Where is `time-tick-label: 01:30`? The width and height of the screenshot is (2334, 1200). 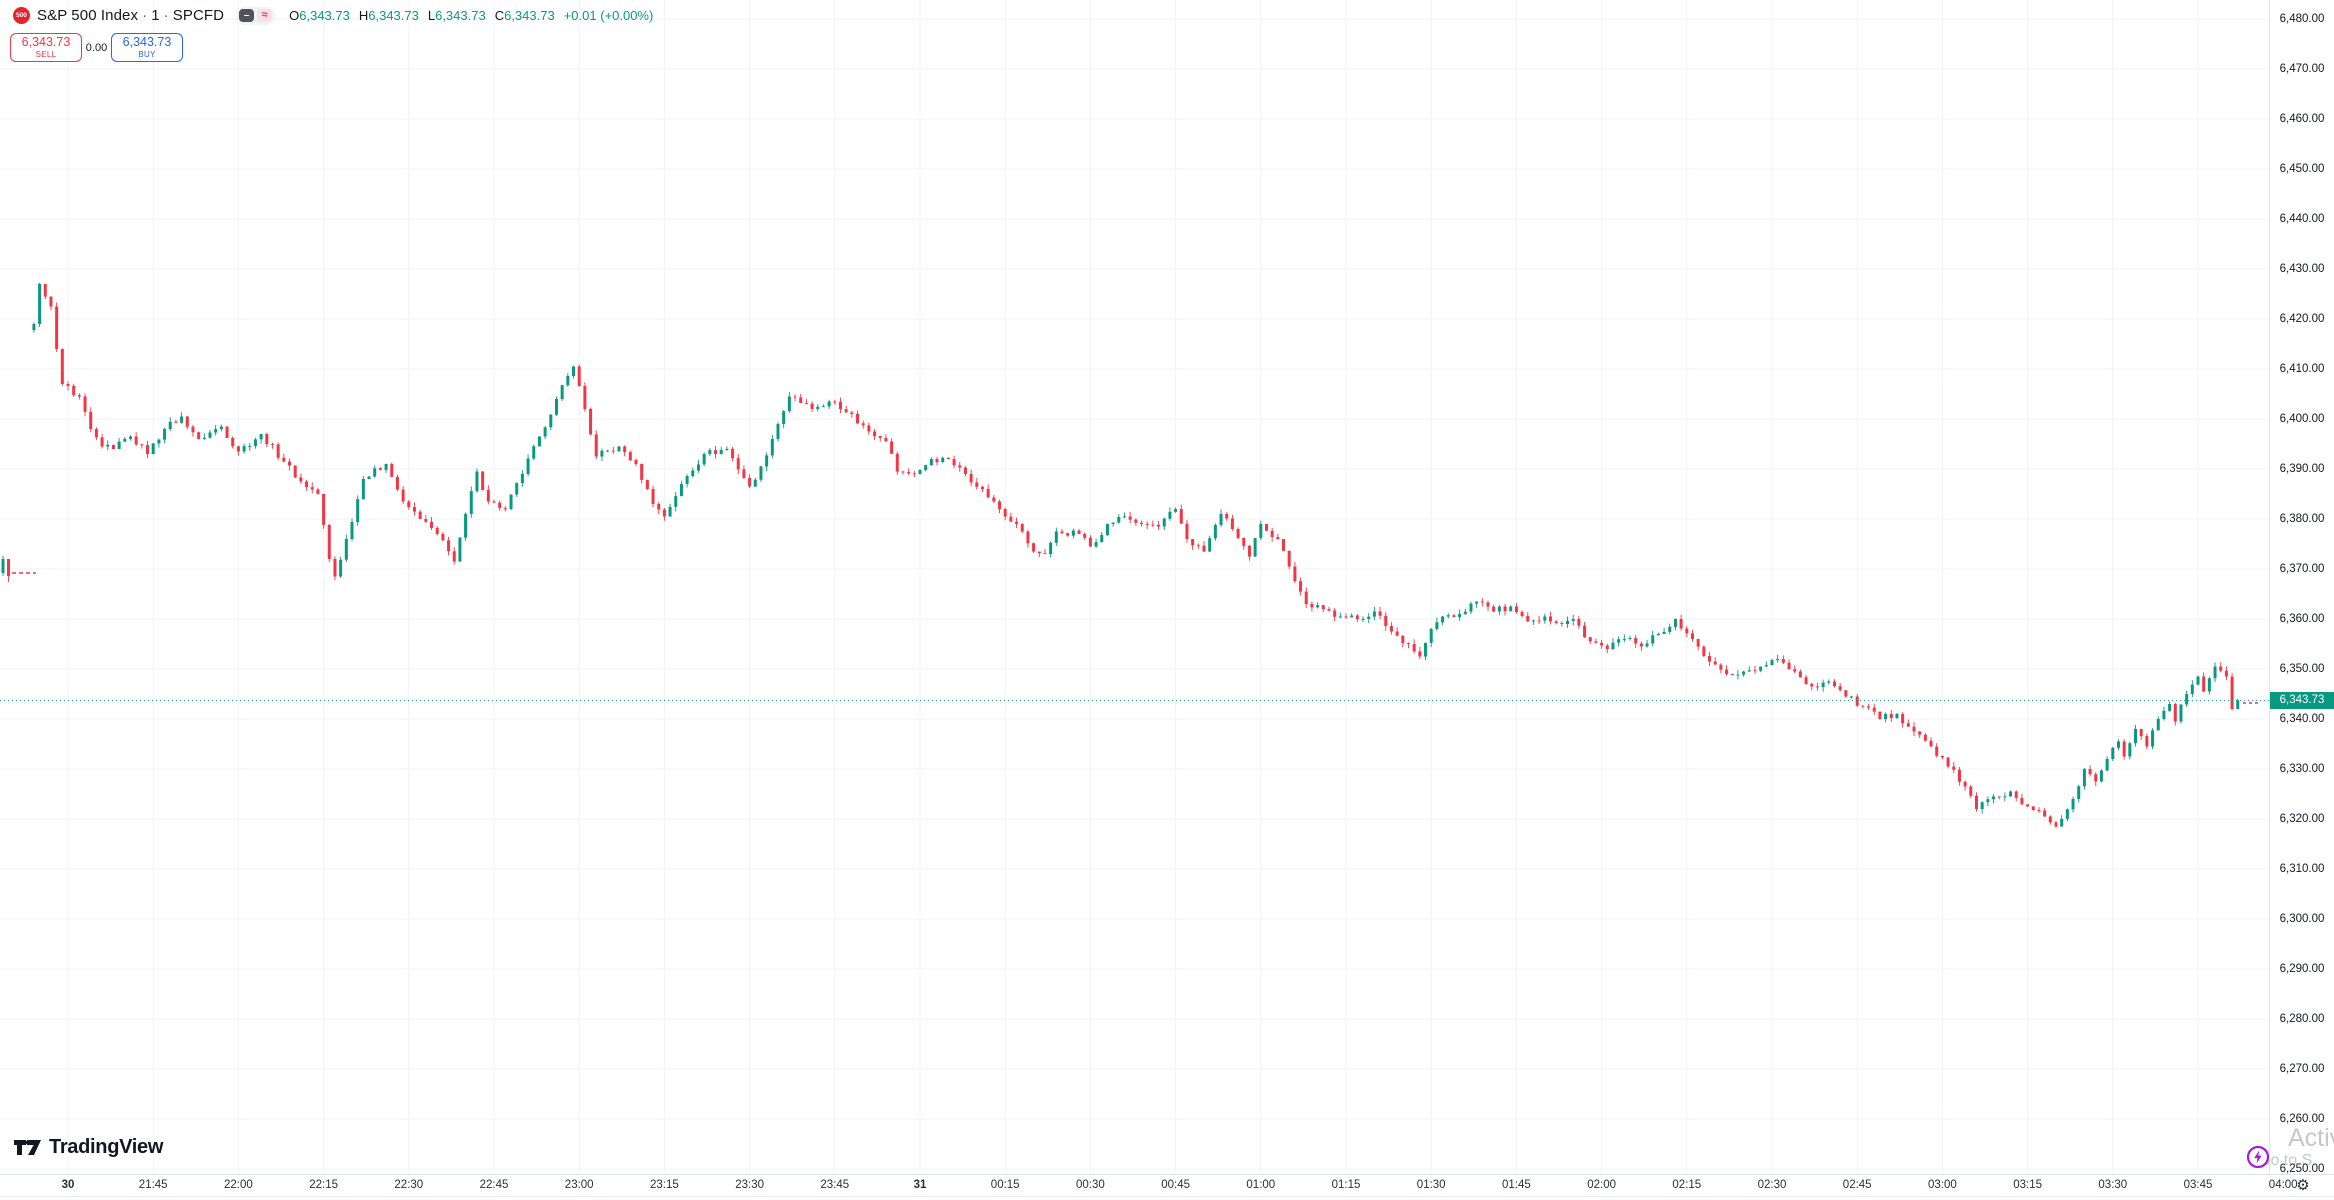 time-tick-label: 01:30 is located at coordinates (1431, 1185).